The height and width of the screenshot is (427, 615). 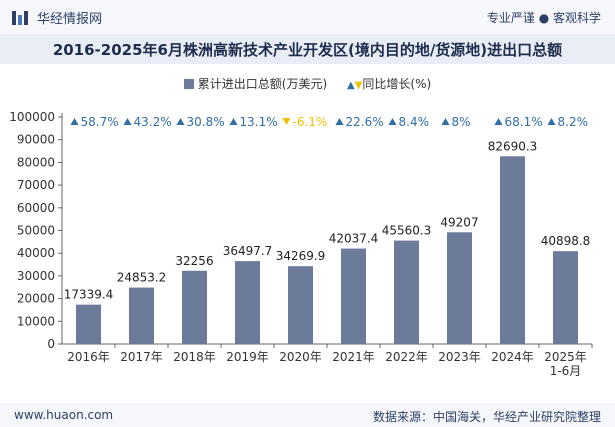 What do you see at coordinates (351, 85) in the screenshot?
I see `legend-up-triangle-icon: ▲` at bounding box center [351, 85].